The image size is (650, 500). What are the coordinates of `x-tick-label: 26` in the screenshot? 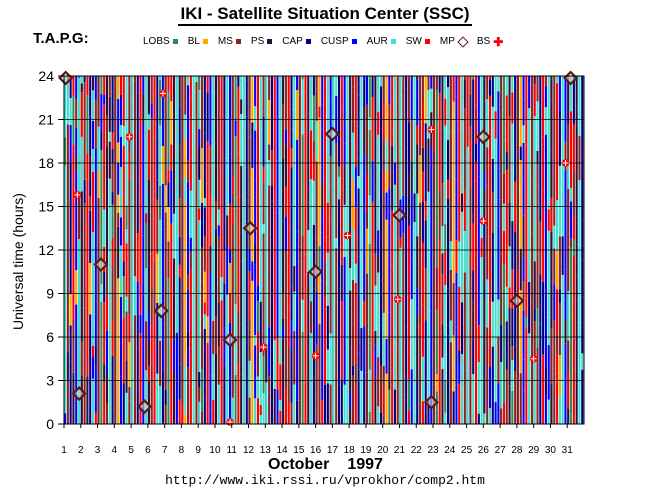 It's located at (484, 450).